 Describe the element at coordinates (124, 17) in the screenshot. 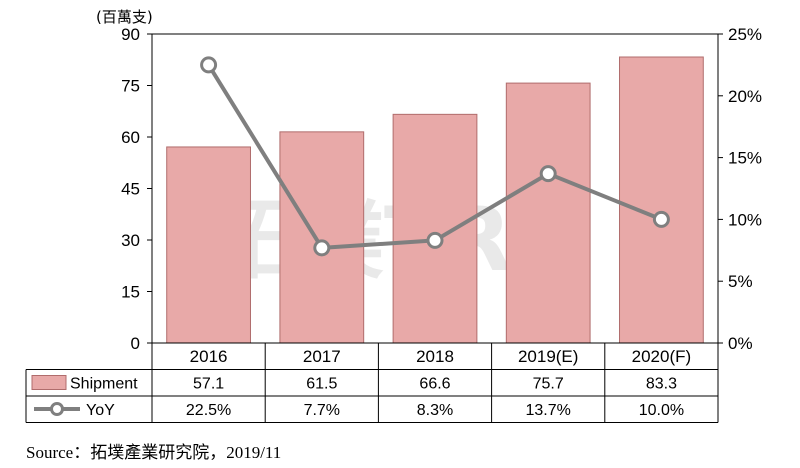

I see `y-axis-label: (百萬支)` at that location.